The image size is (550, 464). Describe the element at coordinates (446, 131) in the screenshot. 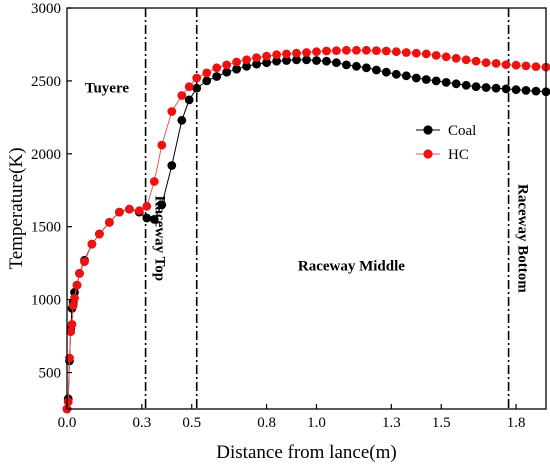

I see `legend-entry-coal: Coal` at that location.